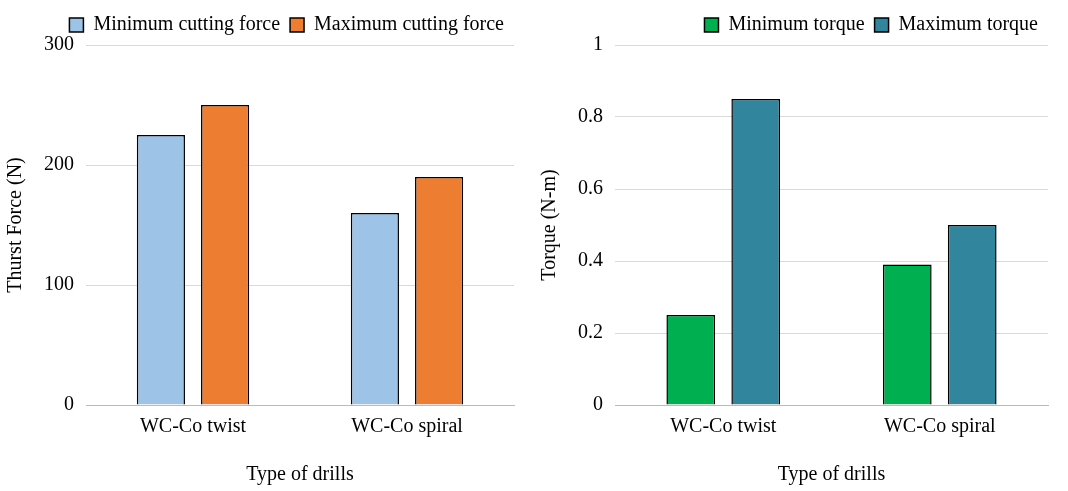 Image resolution: width=1068 pixels, height=491 pixels. What do you see at coordinates (590, 259) in the screenshot?
I see `y-tick-label: 0.4` at bounding box center [590, 259].